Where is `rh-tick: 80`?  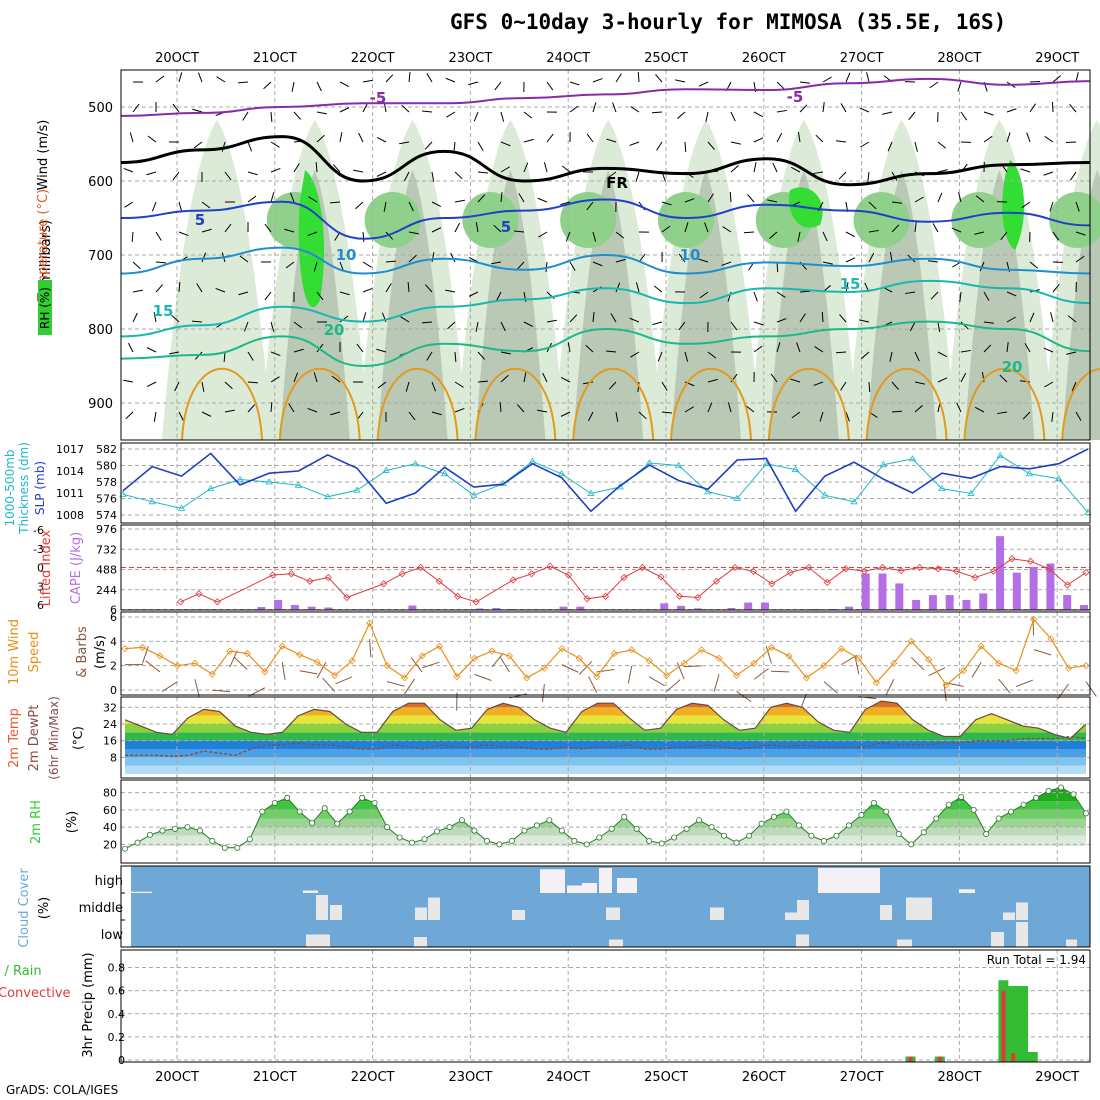 rh-tick: 80 is located at coordinates (110, 793).